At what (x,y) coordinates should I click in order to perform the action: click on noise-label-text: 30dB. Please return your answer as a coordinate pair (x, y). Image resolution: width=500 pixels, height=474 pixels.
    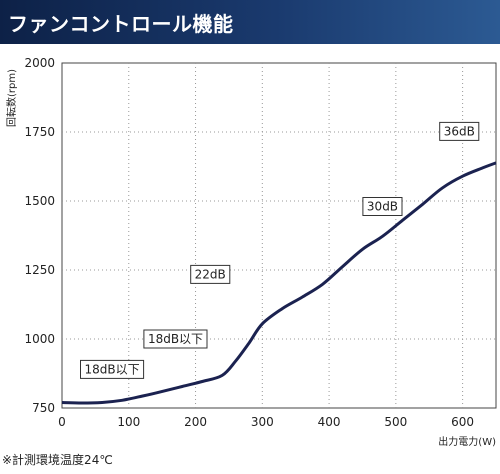
    Looking at the image, I should click on (382, 207).